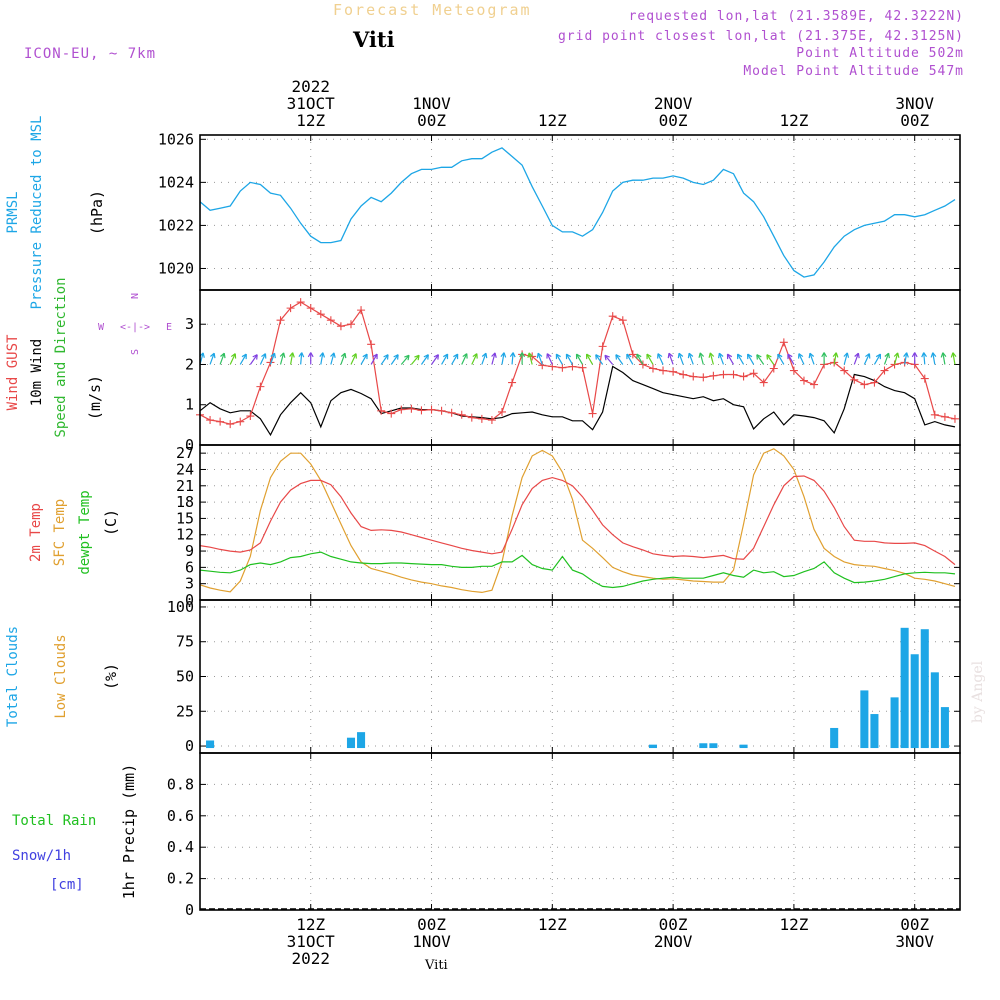 The image size is (1000, 1000). I want to click on time-label-top: 12Z, so click(552, 120).